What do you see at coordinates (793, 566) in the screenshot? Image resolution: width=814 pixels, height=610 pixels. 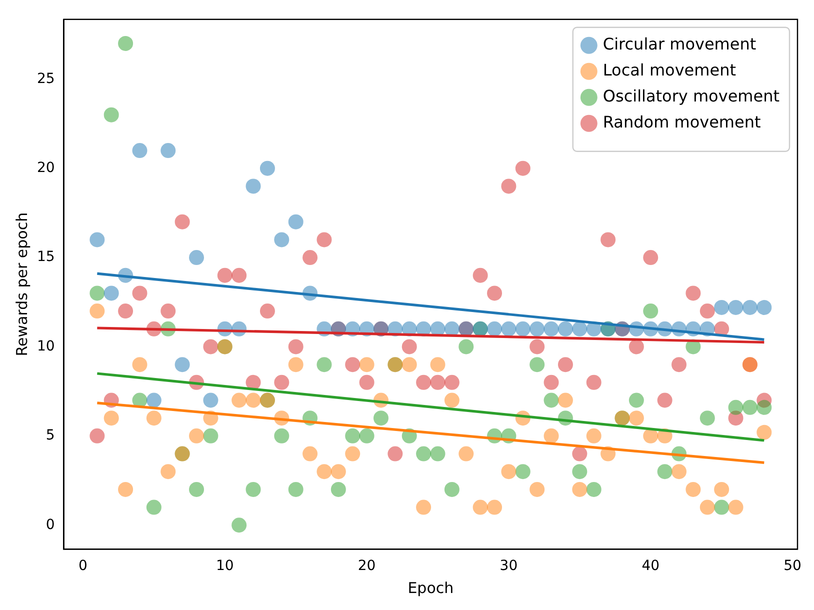 I see `x-tick-label: 50` at bounding box center [793, 566].